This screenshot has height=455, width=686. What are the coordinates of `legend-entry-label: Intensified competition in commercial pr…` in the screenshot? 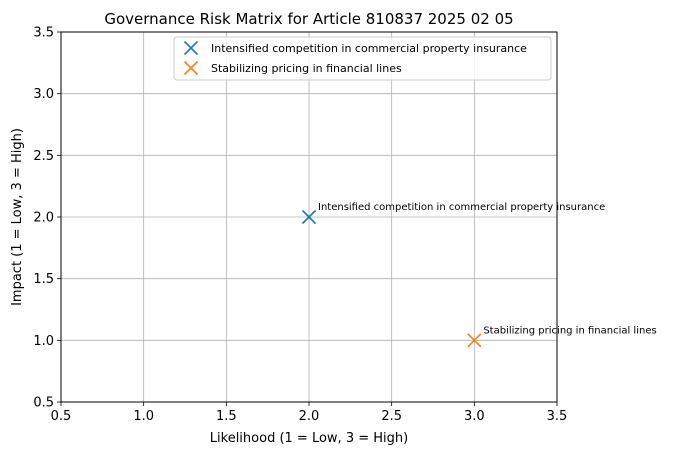 It's located at (369, 48).